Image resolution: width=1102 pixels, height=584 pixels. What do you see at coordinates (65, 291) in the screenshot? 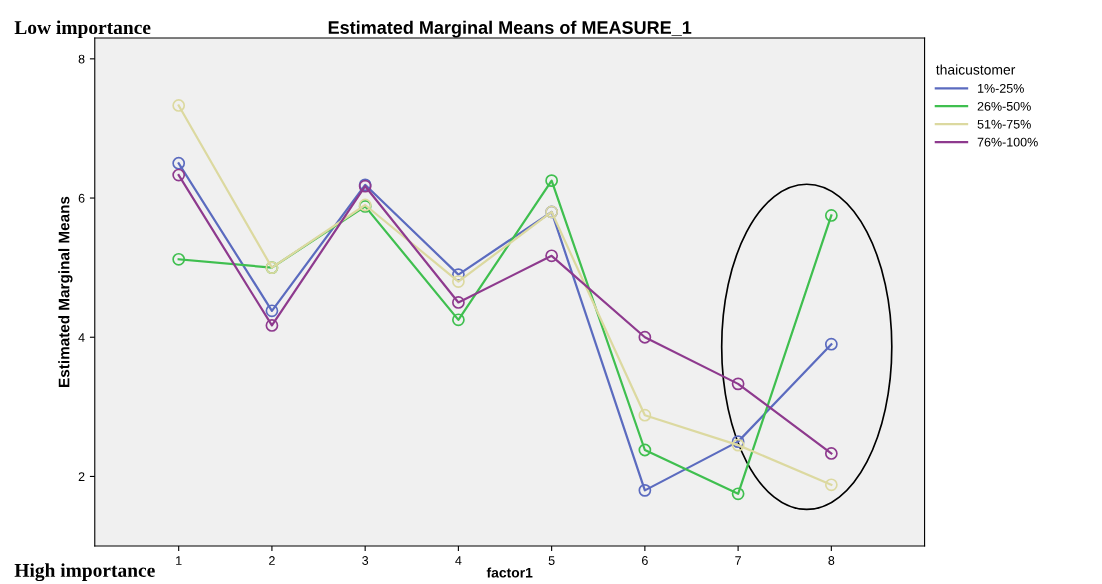
I see `y-axis-title: Estimated Marginal Means` at bounding box center [65, 291].